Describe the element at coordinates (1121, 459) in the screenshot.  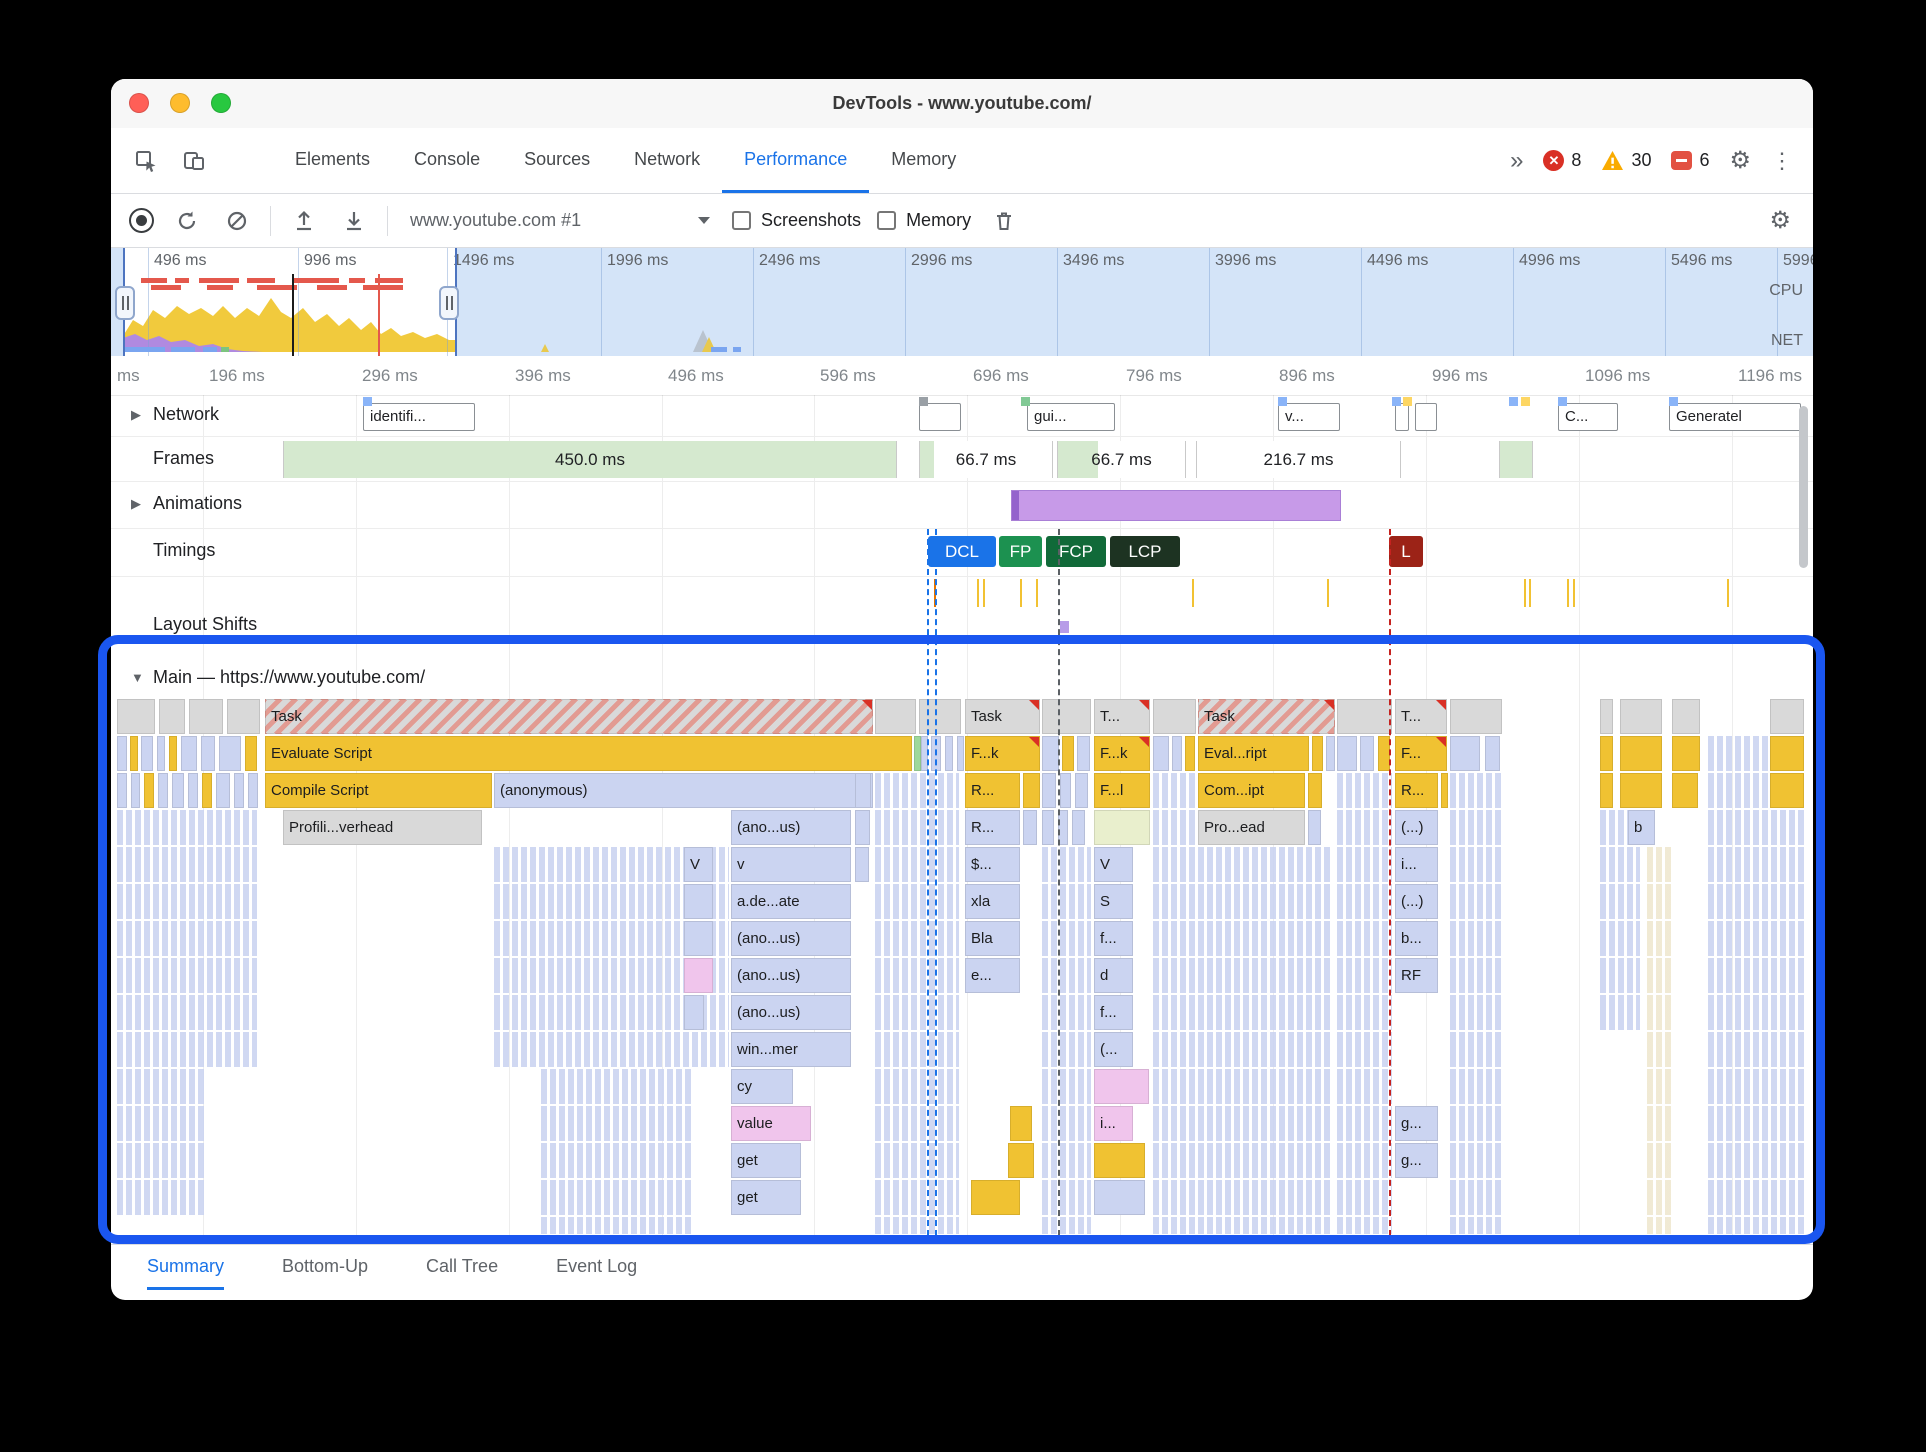
I see `frame-duration: 66.7 ms` at that location.